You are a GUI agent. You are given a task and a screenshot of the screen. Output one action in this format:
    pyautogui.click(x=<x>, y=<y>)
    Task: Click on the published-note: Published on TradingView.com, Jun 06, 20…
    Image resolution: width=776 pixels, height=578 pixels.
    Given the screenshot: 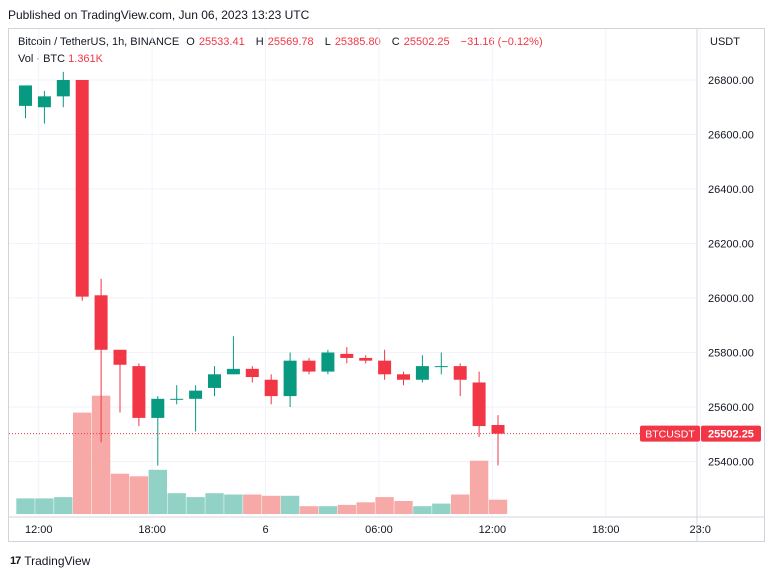 What is the action you would take?
    pyautogui.click(x=159, y=15)
    